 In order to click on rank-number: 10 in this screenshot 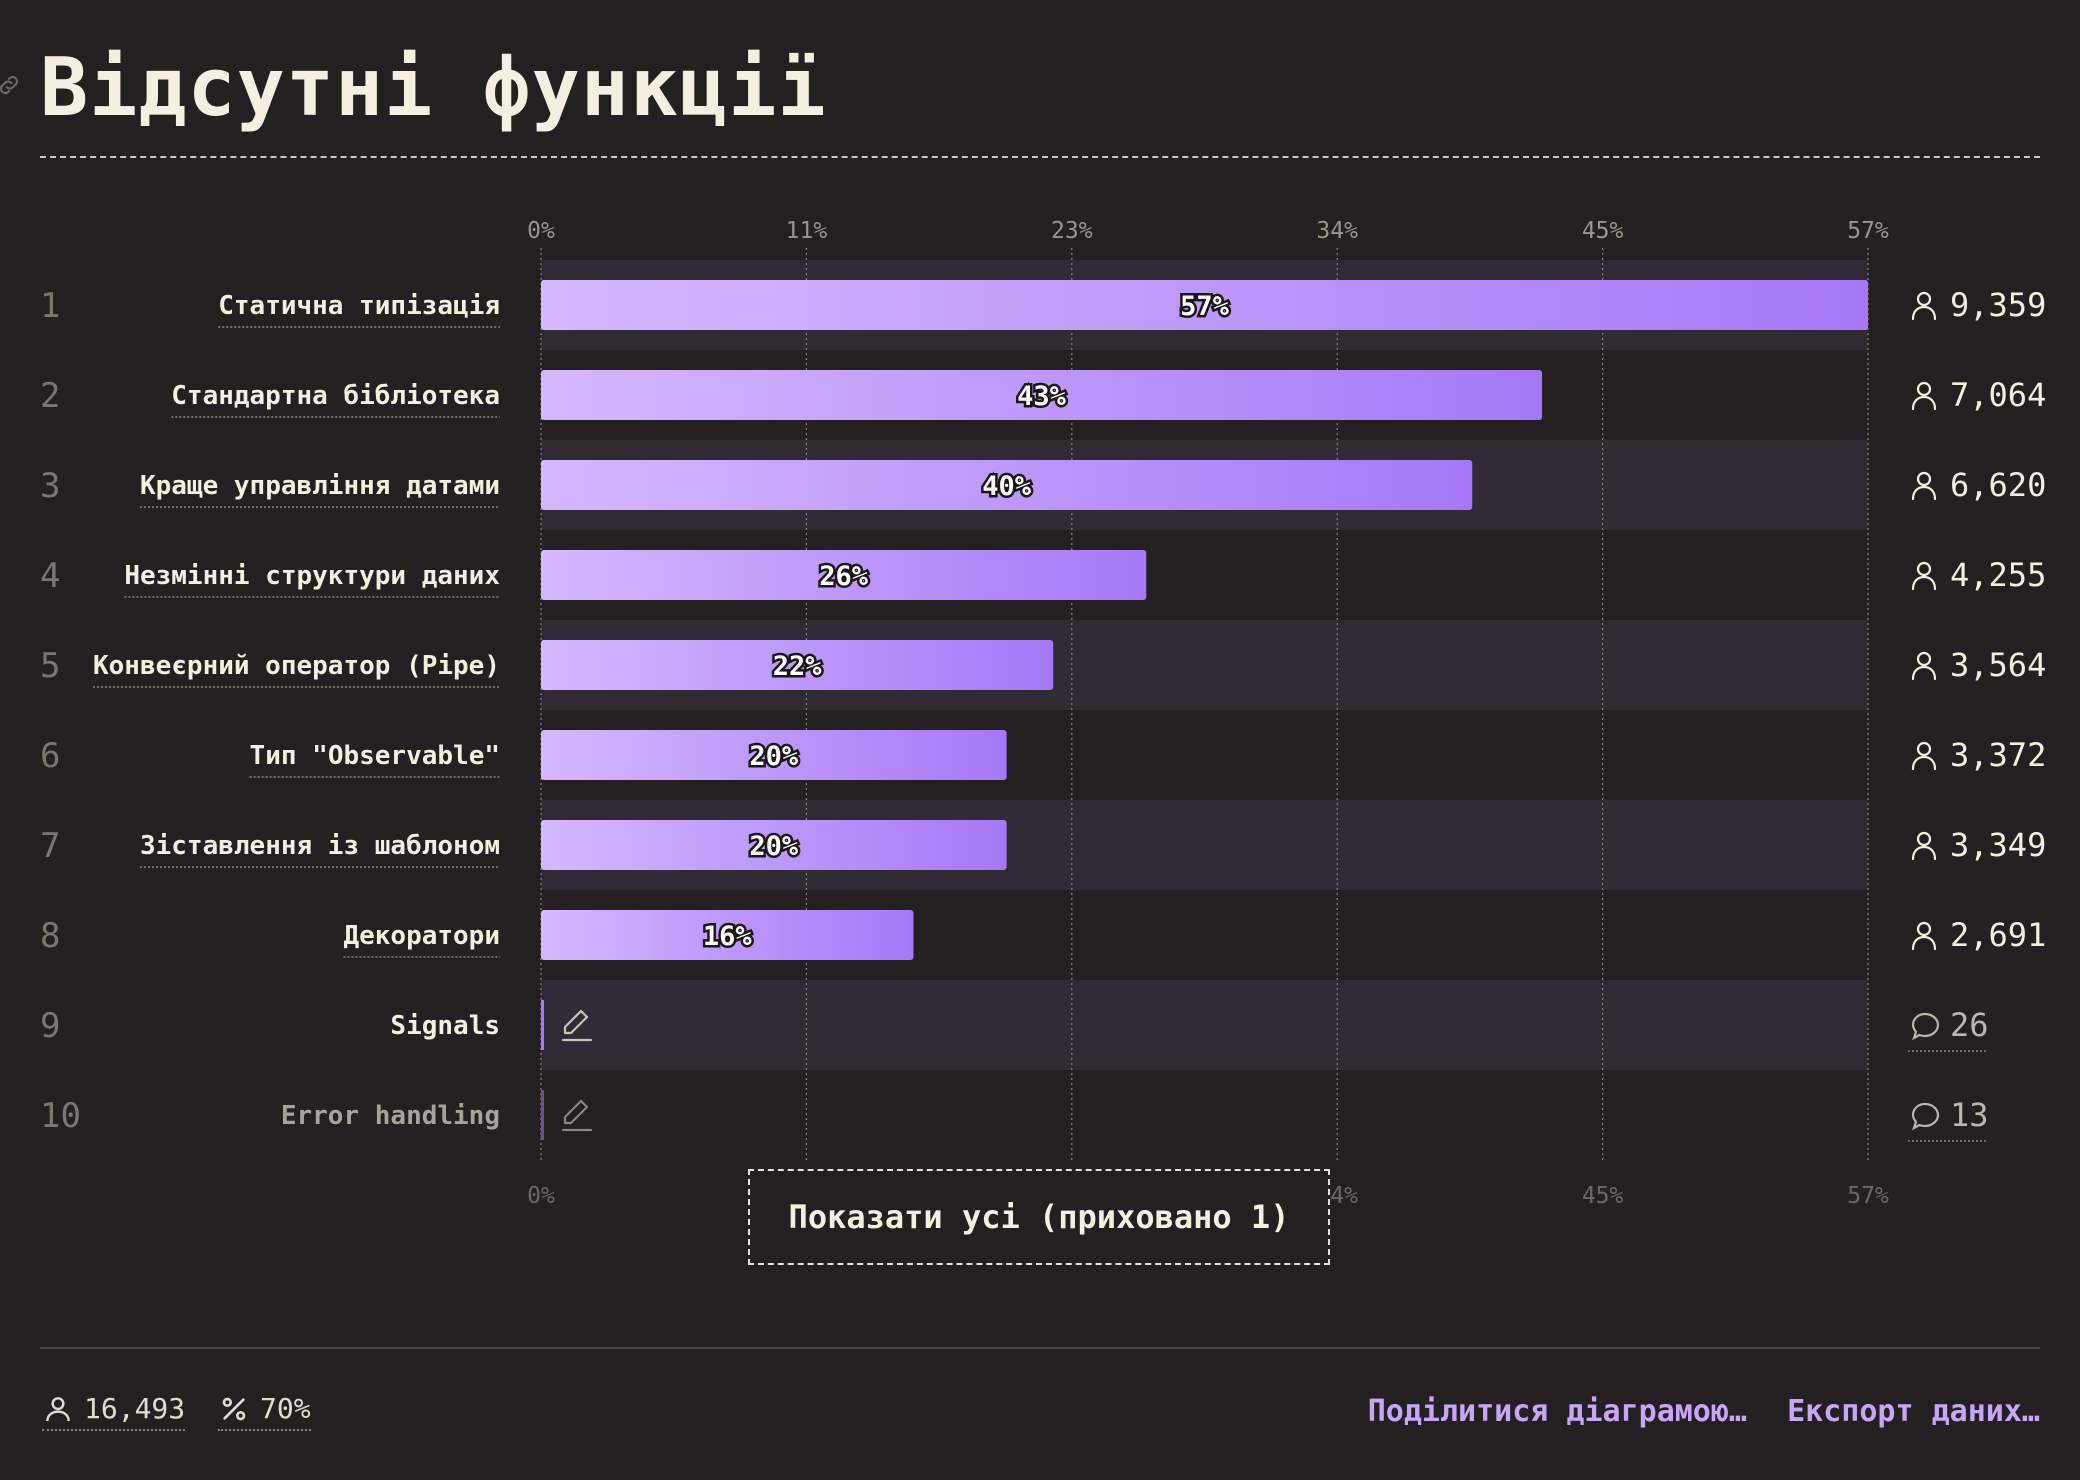, I will do `click(60, 1116)`.